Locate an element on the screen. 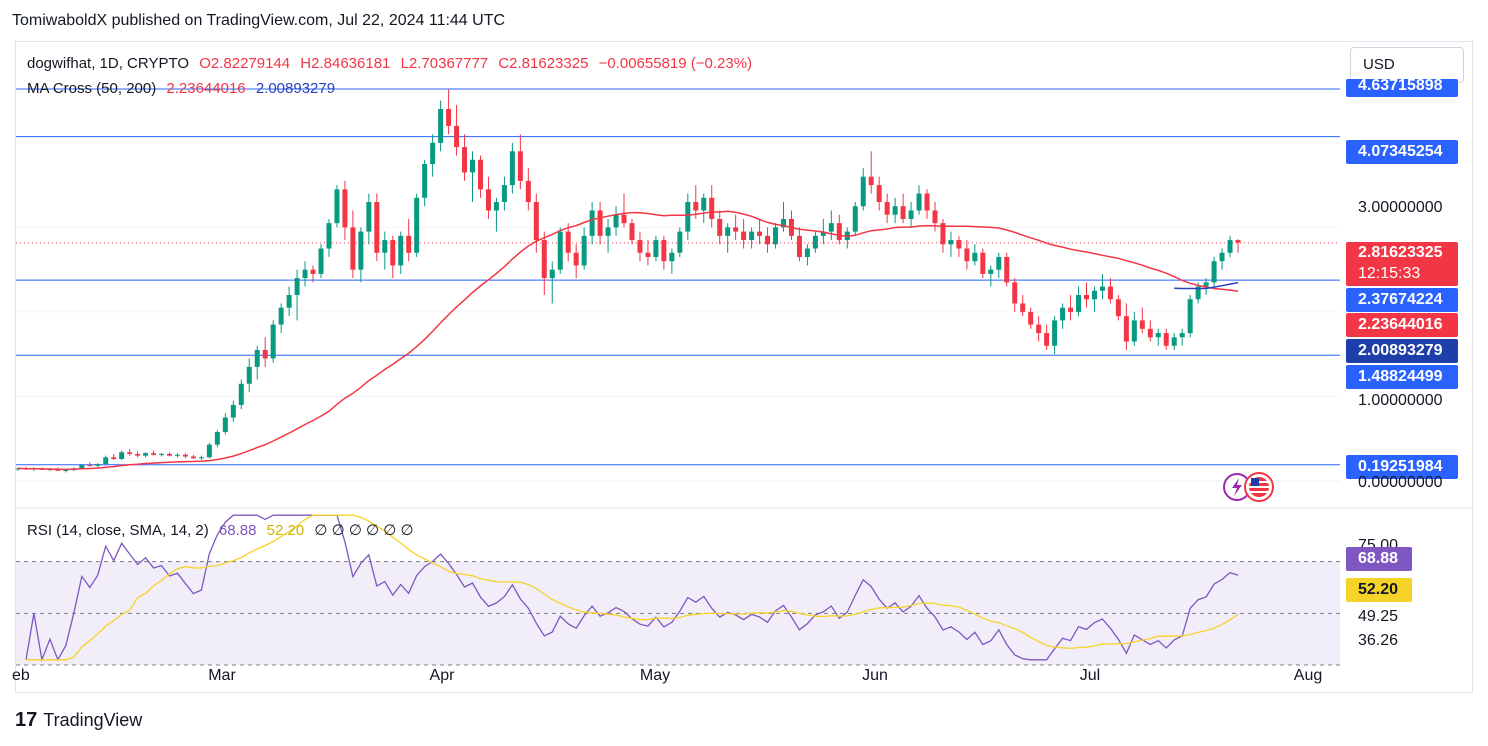  ma50-value: 2.23644016 is located at coordinates (206, 88).